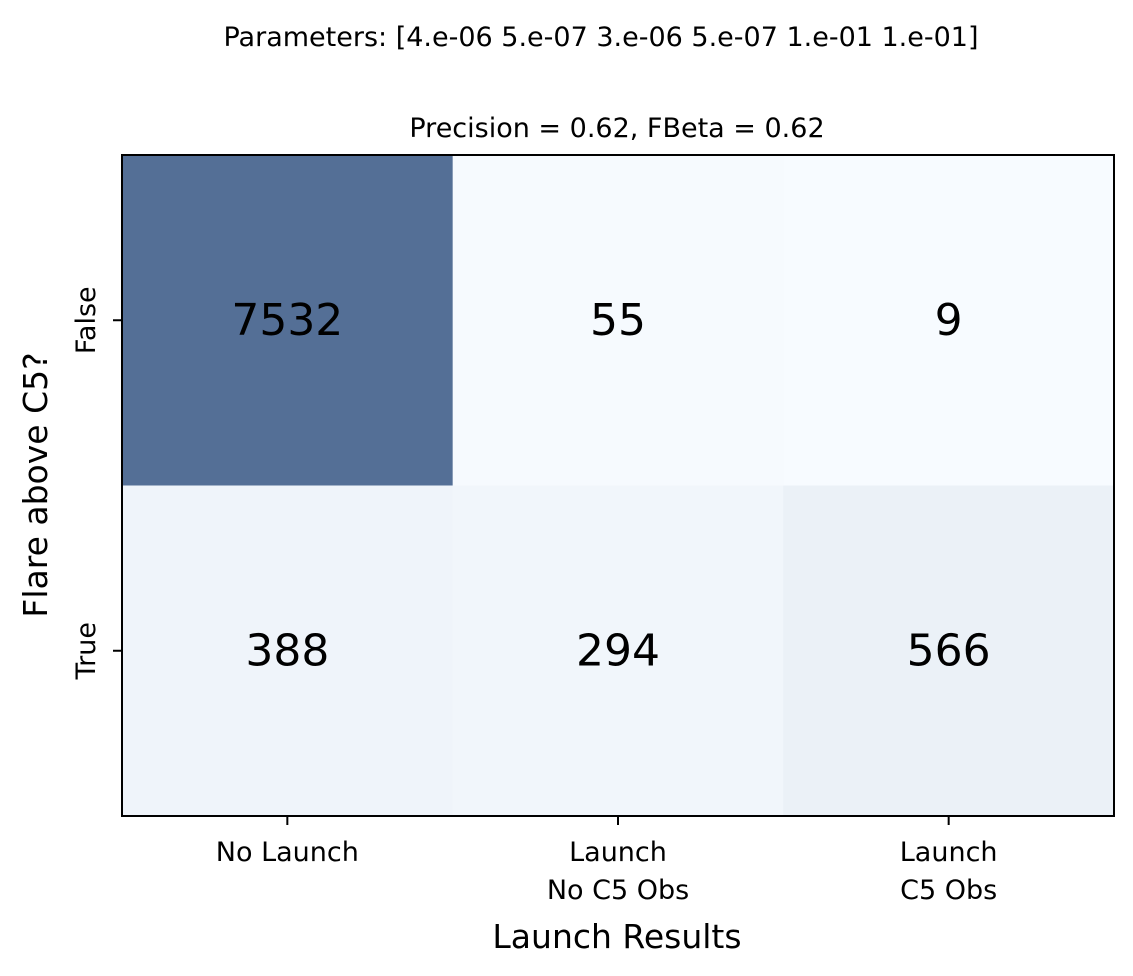 Image resolution: width=1133 pixels, height=976 pixels. I want to click on heatmap-cell-r0-c1, so click(618, 320).